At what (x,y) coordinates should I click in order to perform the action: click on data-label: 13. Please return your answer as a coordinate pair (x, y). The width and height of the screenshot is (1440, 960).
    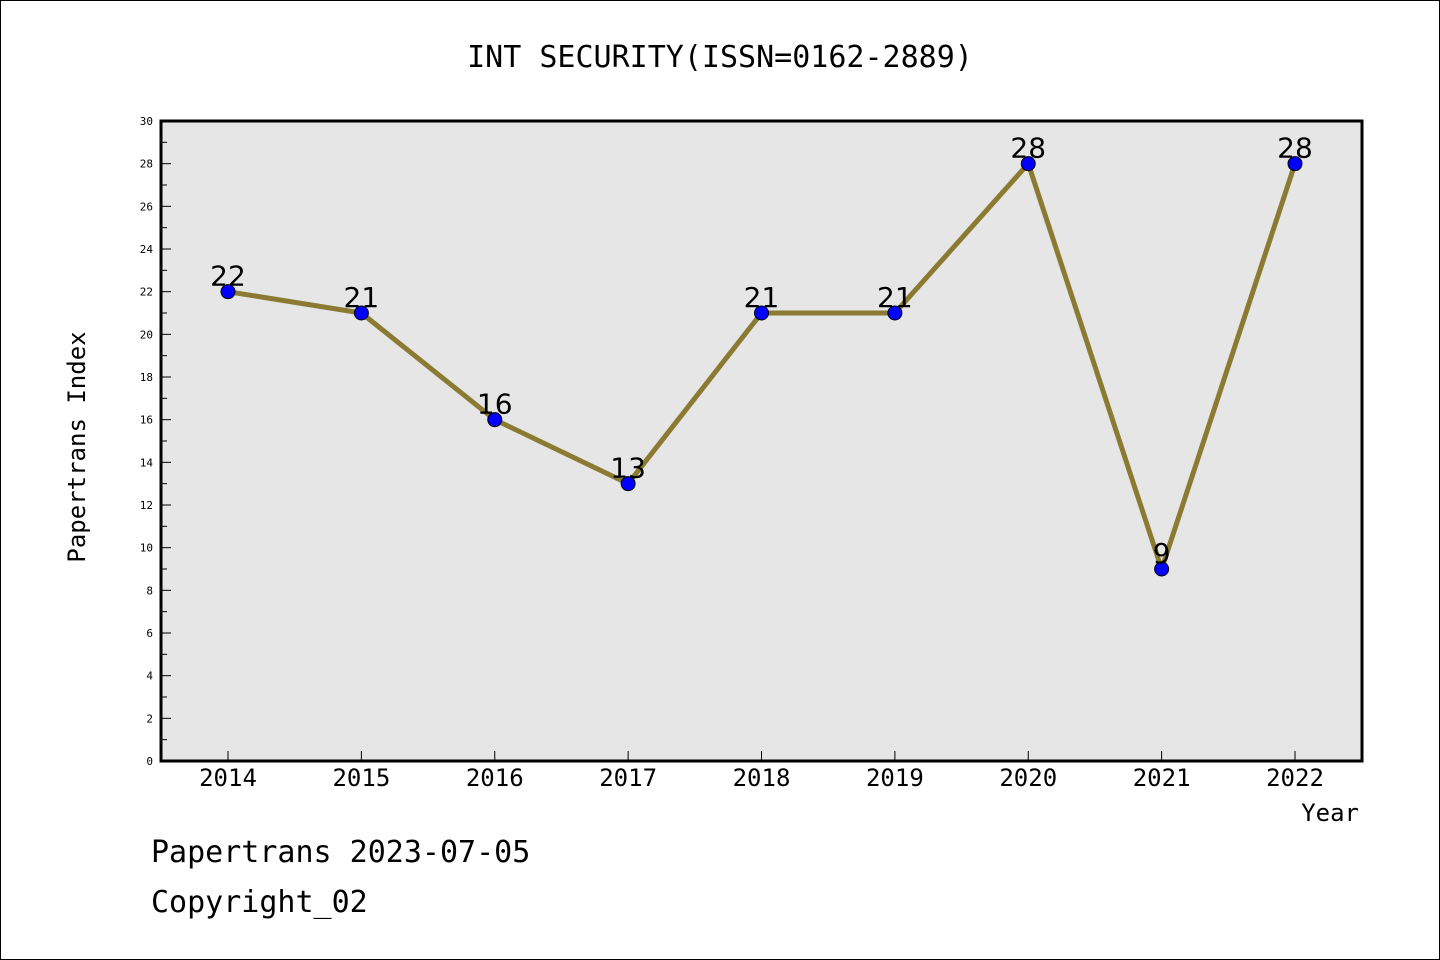
    Looking at the image, I should click on (628, 468).